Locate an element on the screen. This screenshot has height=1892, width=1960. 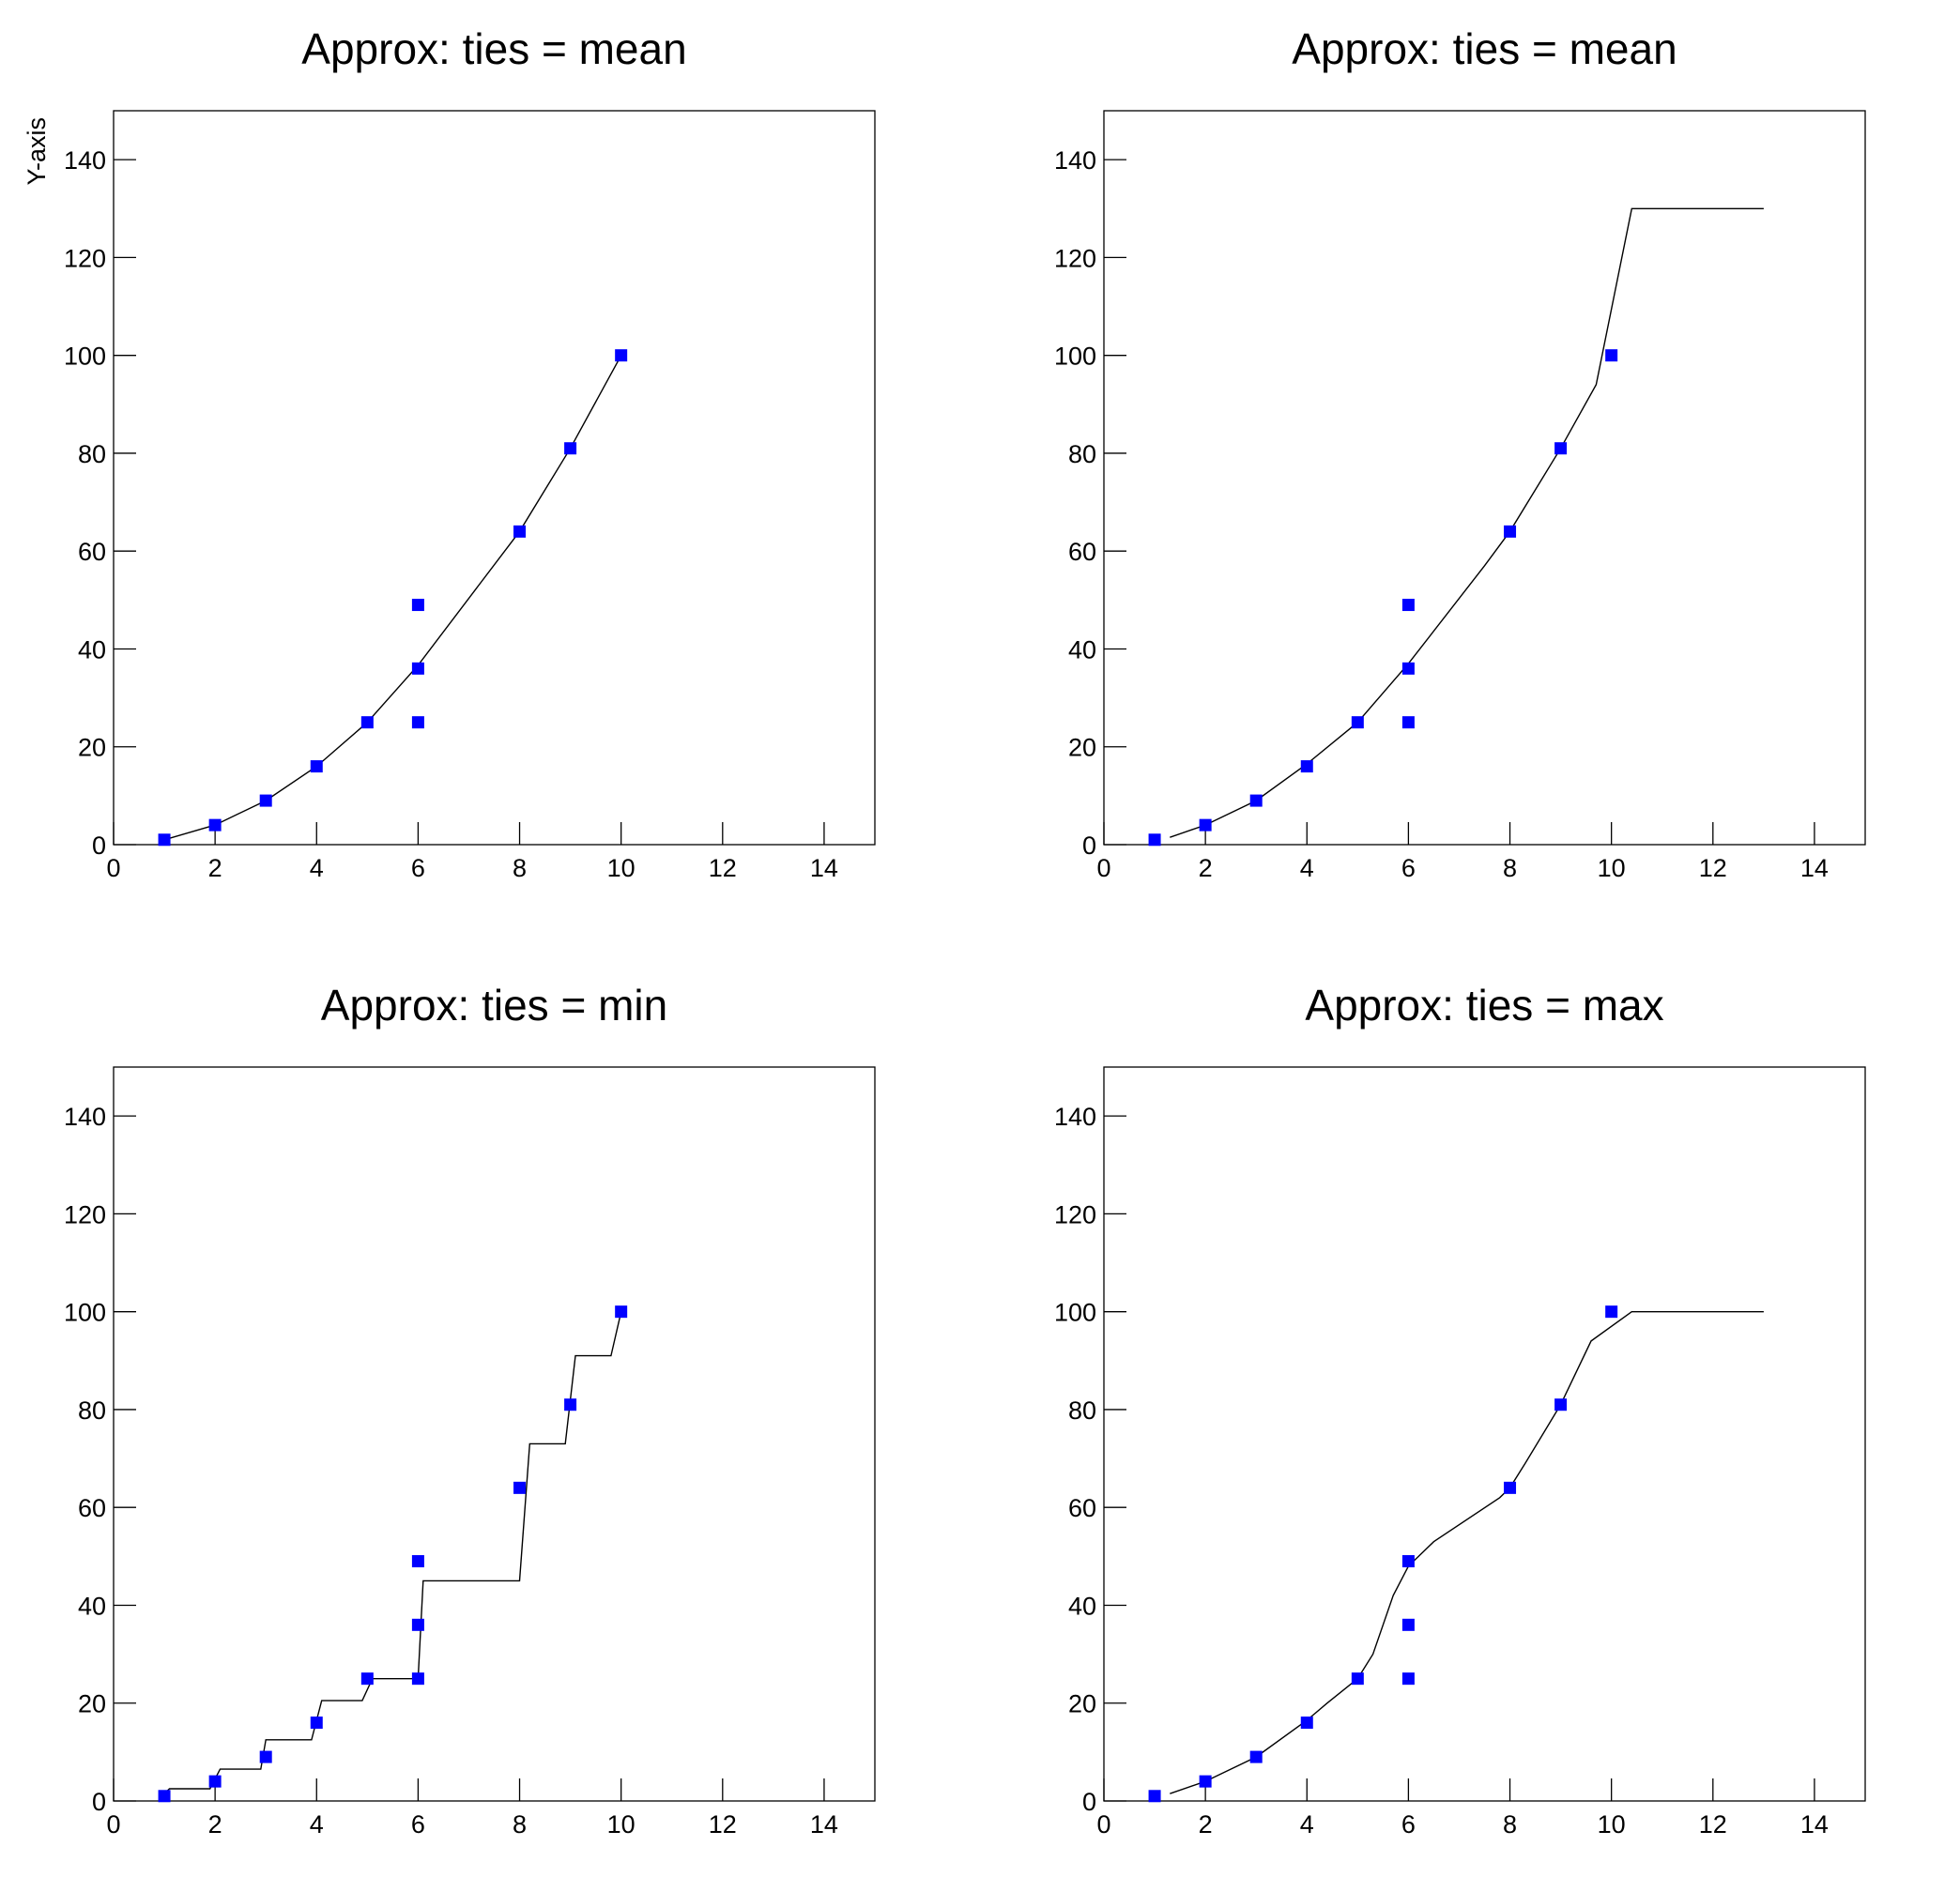
y-axis-title: Y-axis is located at coordinates (37, 151).